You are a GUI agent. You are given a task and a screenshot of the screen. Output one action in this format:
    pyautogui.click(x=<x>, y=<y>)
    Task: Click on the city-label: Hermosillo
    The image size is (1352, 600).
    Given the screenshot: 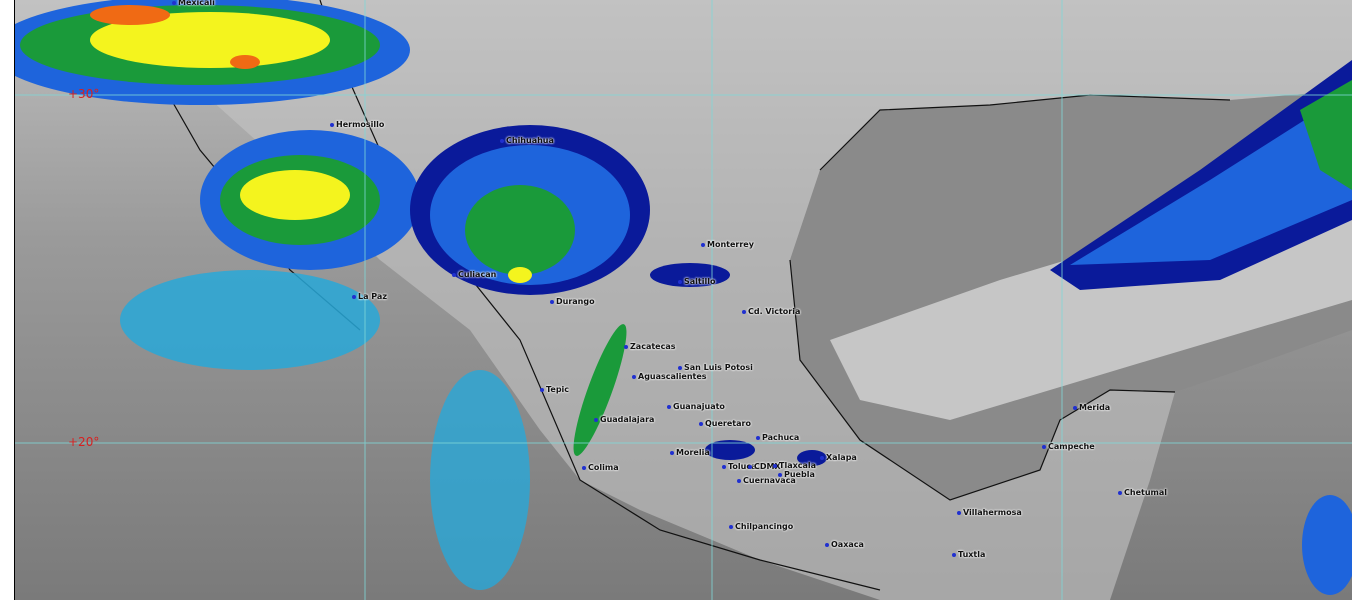 What is the action you would take?
    pyautogui.click(x=357, y=124)
    